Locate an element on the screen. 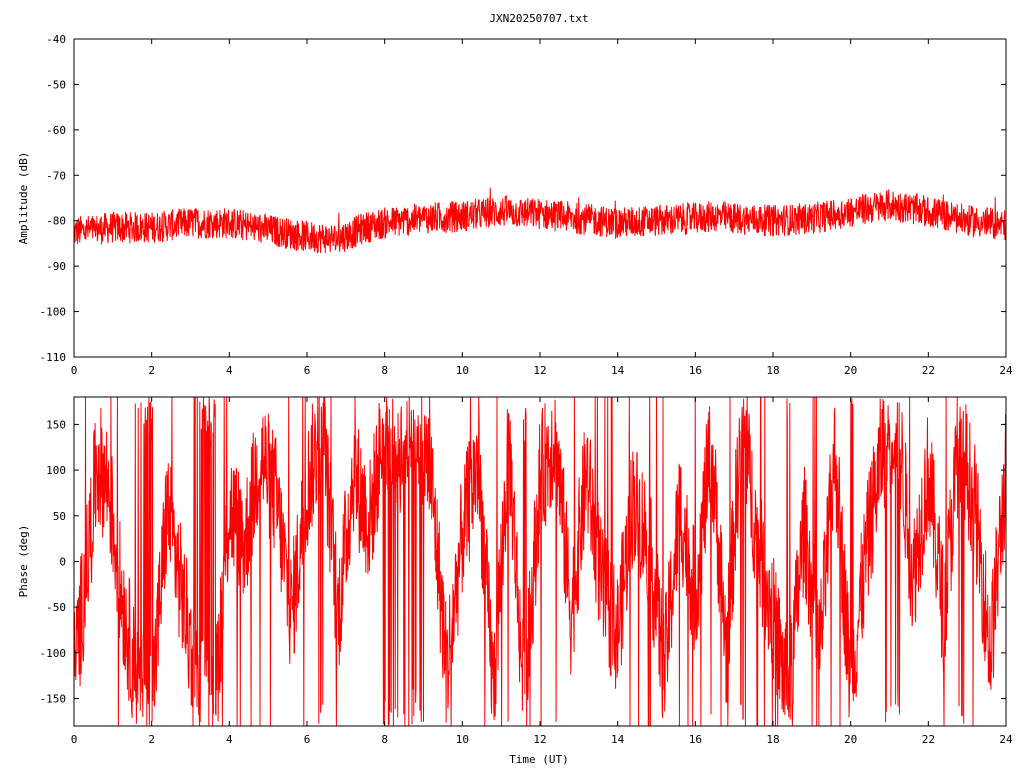 This screenshot has width=1024, height=768. y-tick-label: -60 is located at coordinates (56, 130).